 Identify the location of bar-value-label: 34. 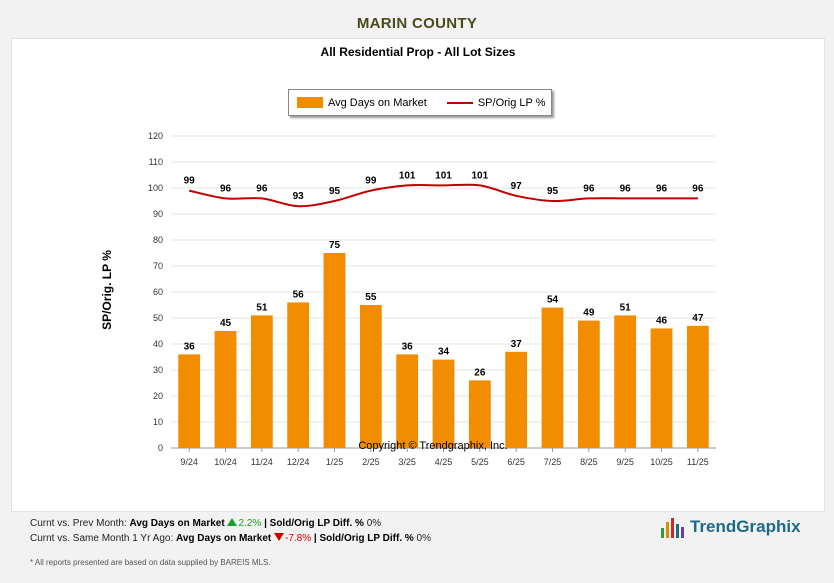
(444, 352).